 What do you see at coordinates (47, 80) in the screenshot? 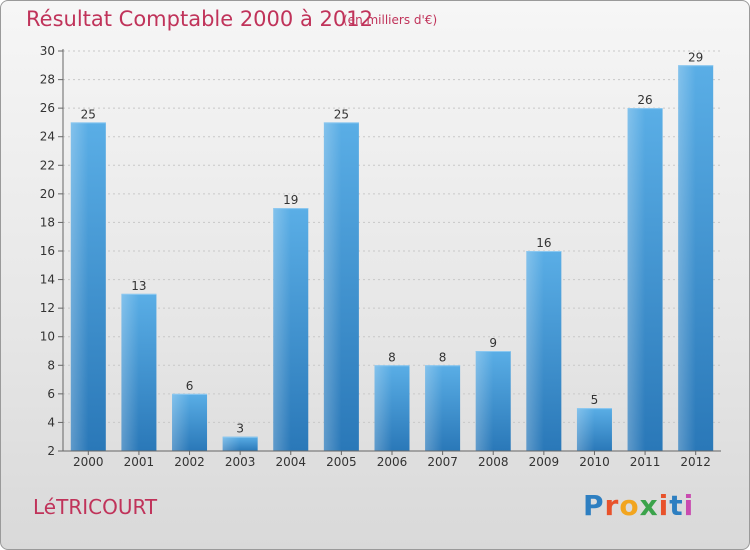
I see `y-tick-label: 28` at bounding box center [47, 80].